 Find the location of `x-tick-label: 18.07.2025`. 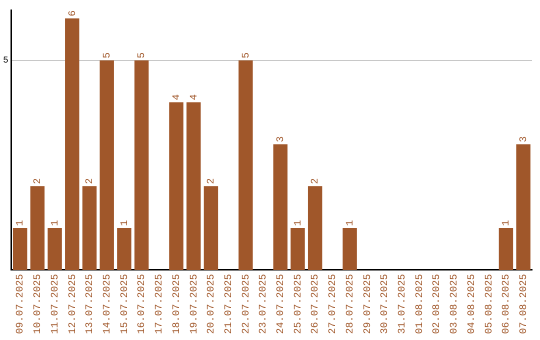

x-tick-label: 18.07.2025 is located at coordinates (177, 304).